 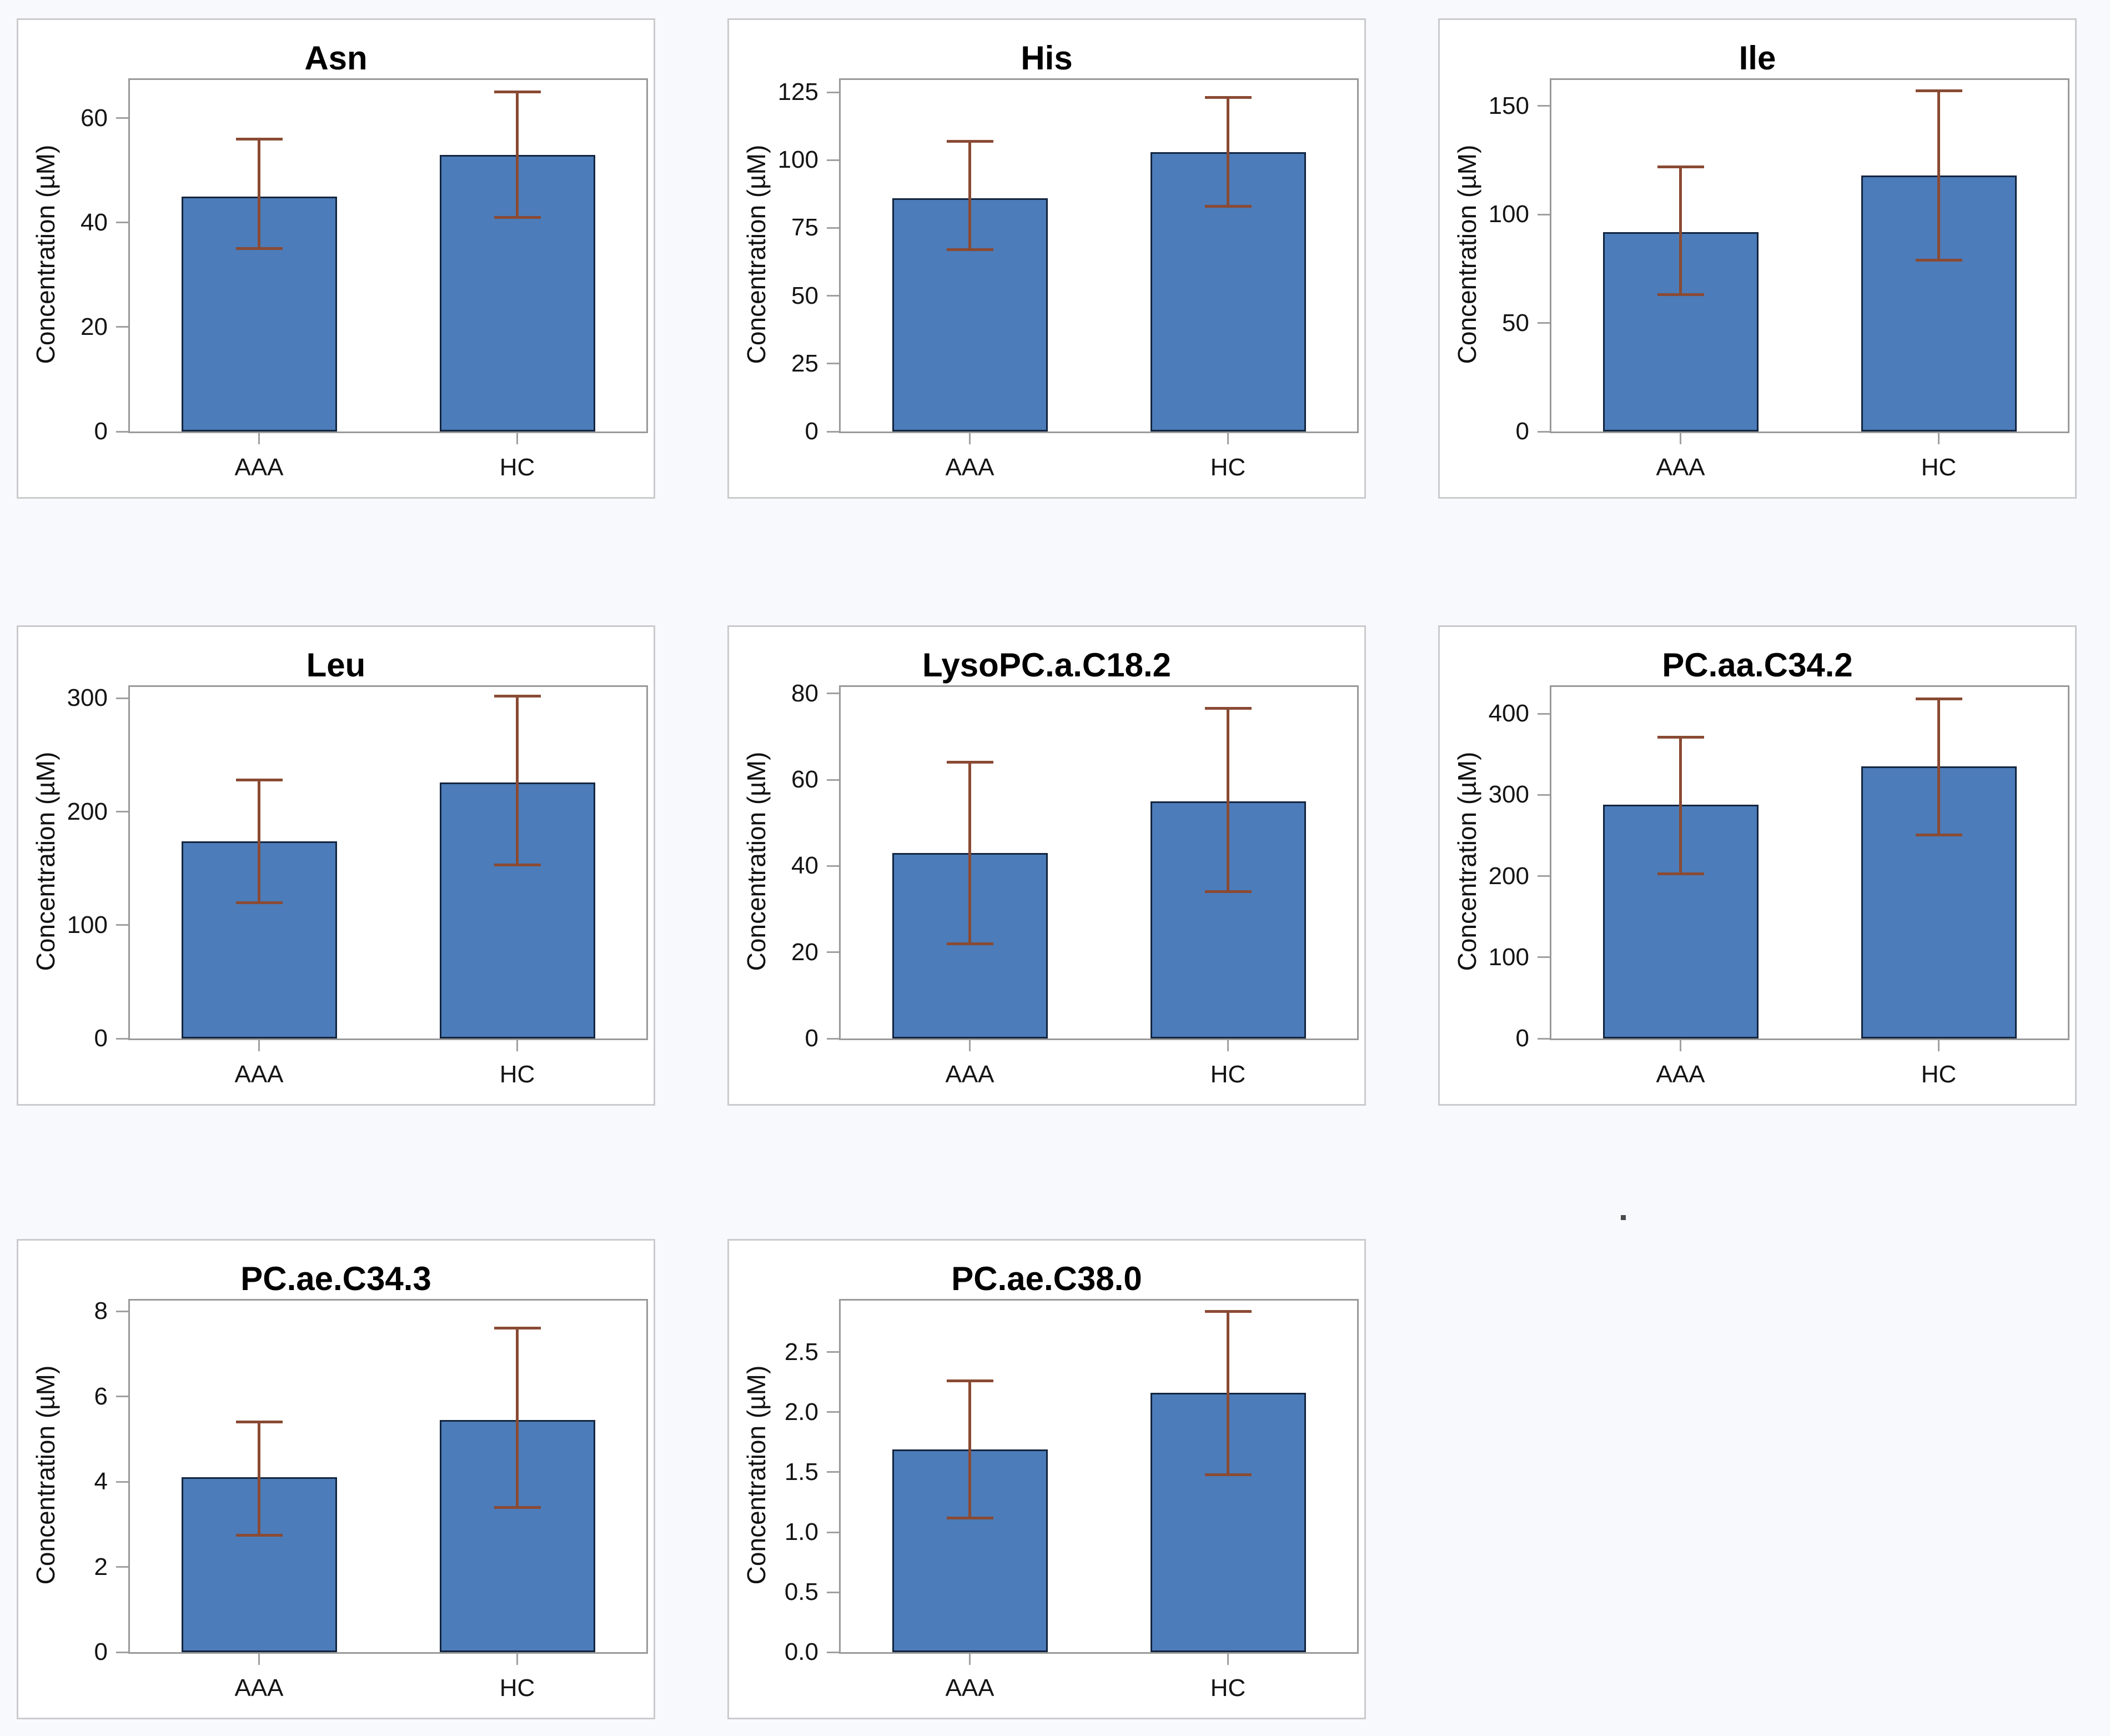 I want to click on y-tick-label: 0.0, so click(x=801, y=1651).